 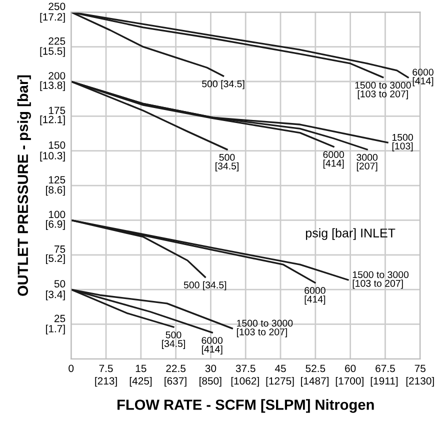 What do you see at coordinates (57, 41) in the screenshot?
I see `y-tick-label: 225` at bounding box center [57, 41].